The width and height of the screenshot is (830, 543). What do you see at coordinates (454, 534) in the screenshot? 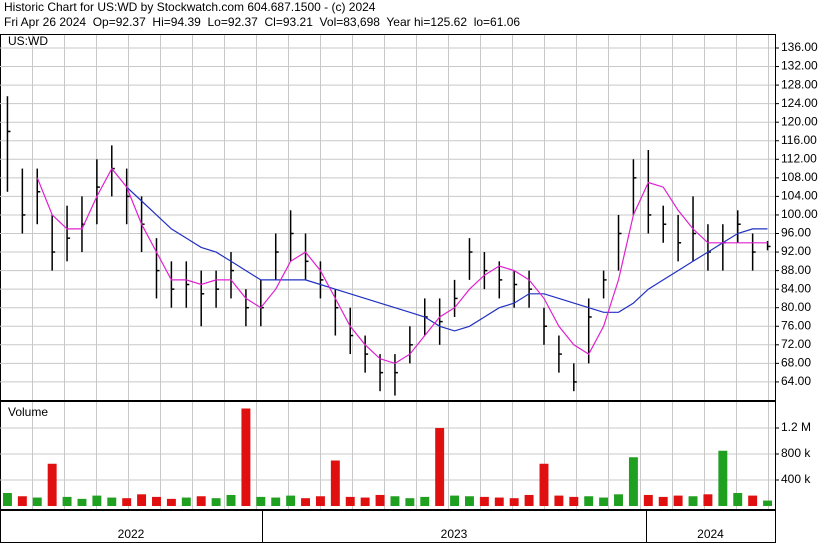
I see `x-tick-label: 2023` at bounding box center [454, 534].